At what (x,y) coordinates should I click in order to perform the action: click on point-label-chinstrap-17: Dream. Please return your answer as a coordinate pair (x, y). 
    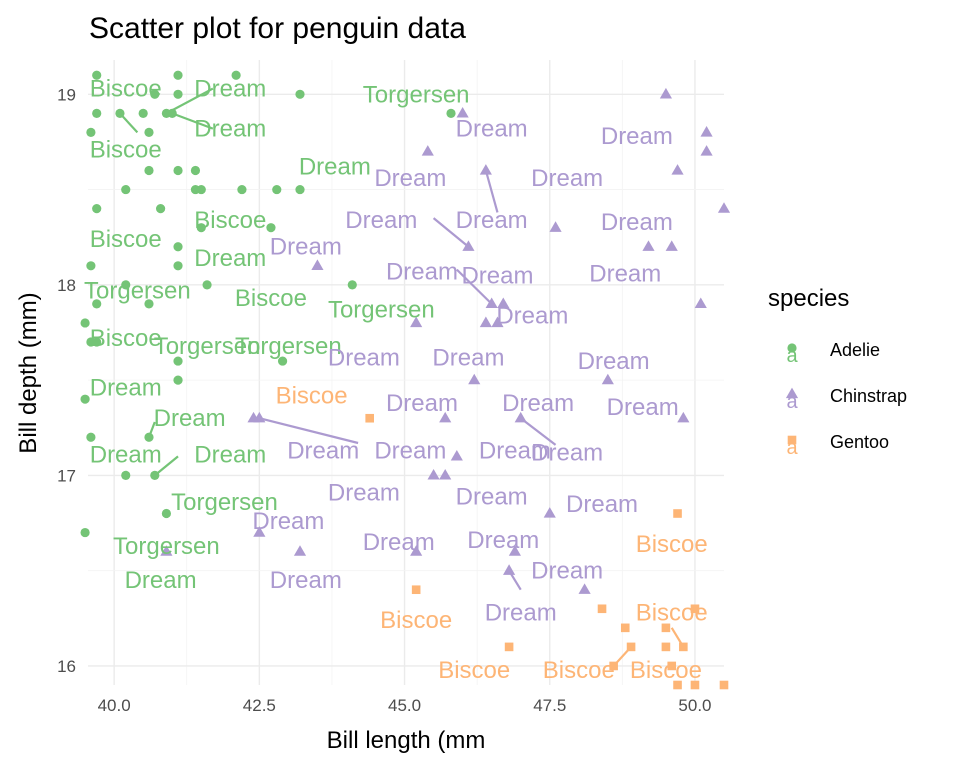
    Looking at the image, I should click on (643, 407).